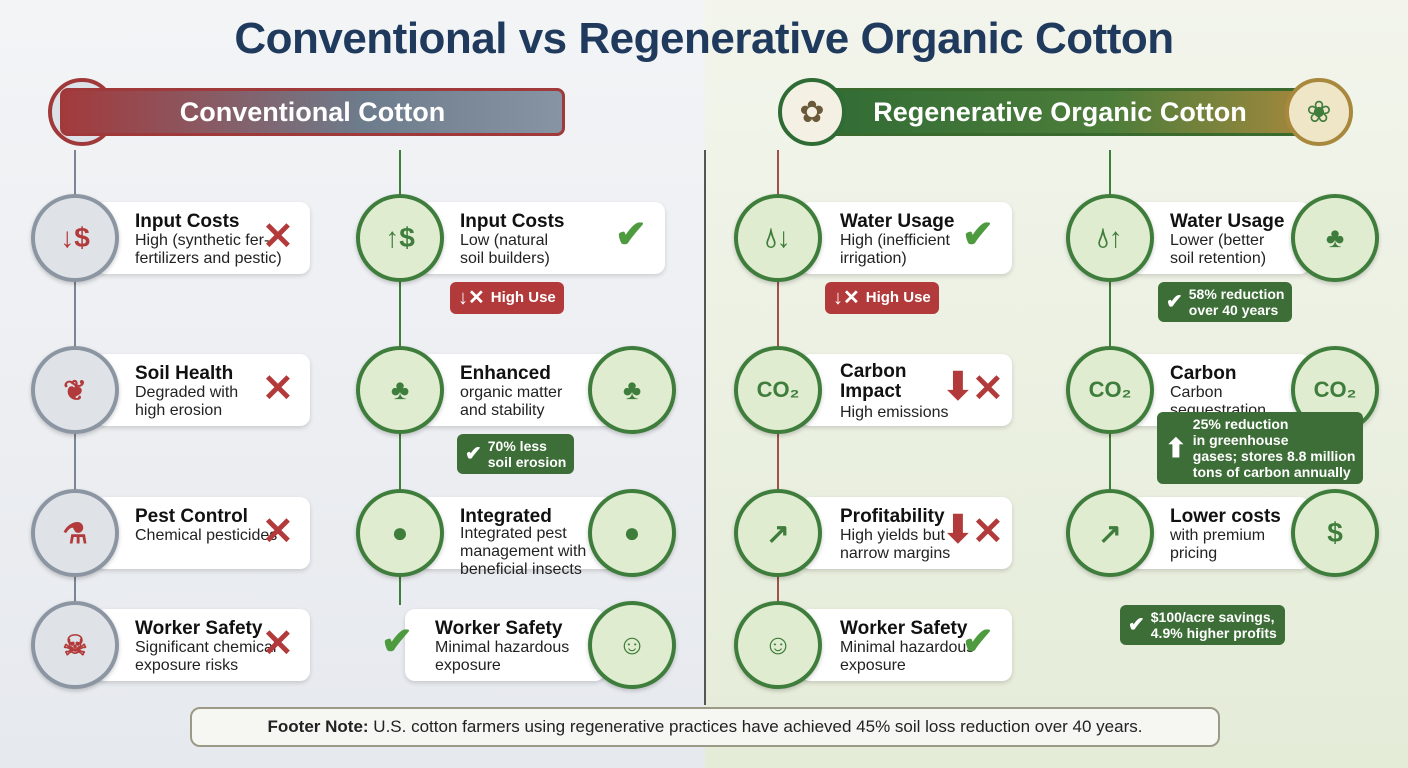 This screenshot has height=768, width=1408. What do you see at coordinates (75, 390) in the screenshot?
I see `cracked-soil-icon: ❦` at bounding box center [75, 390].